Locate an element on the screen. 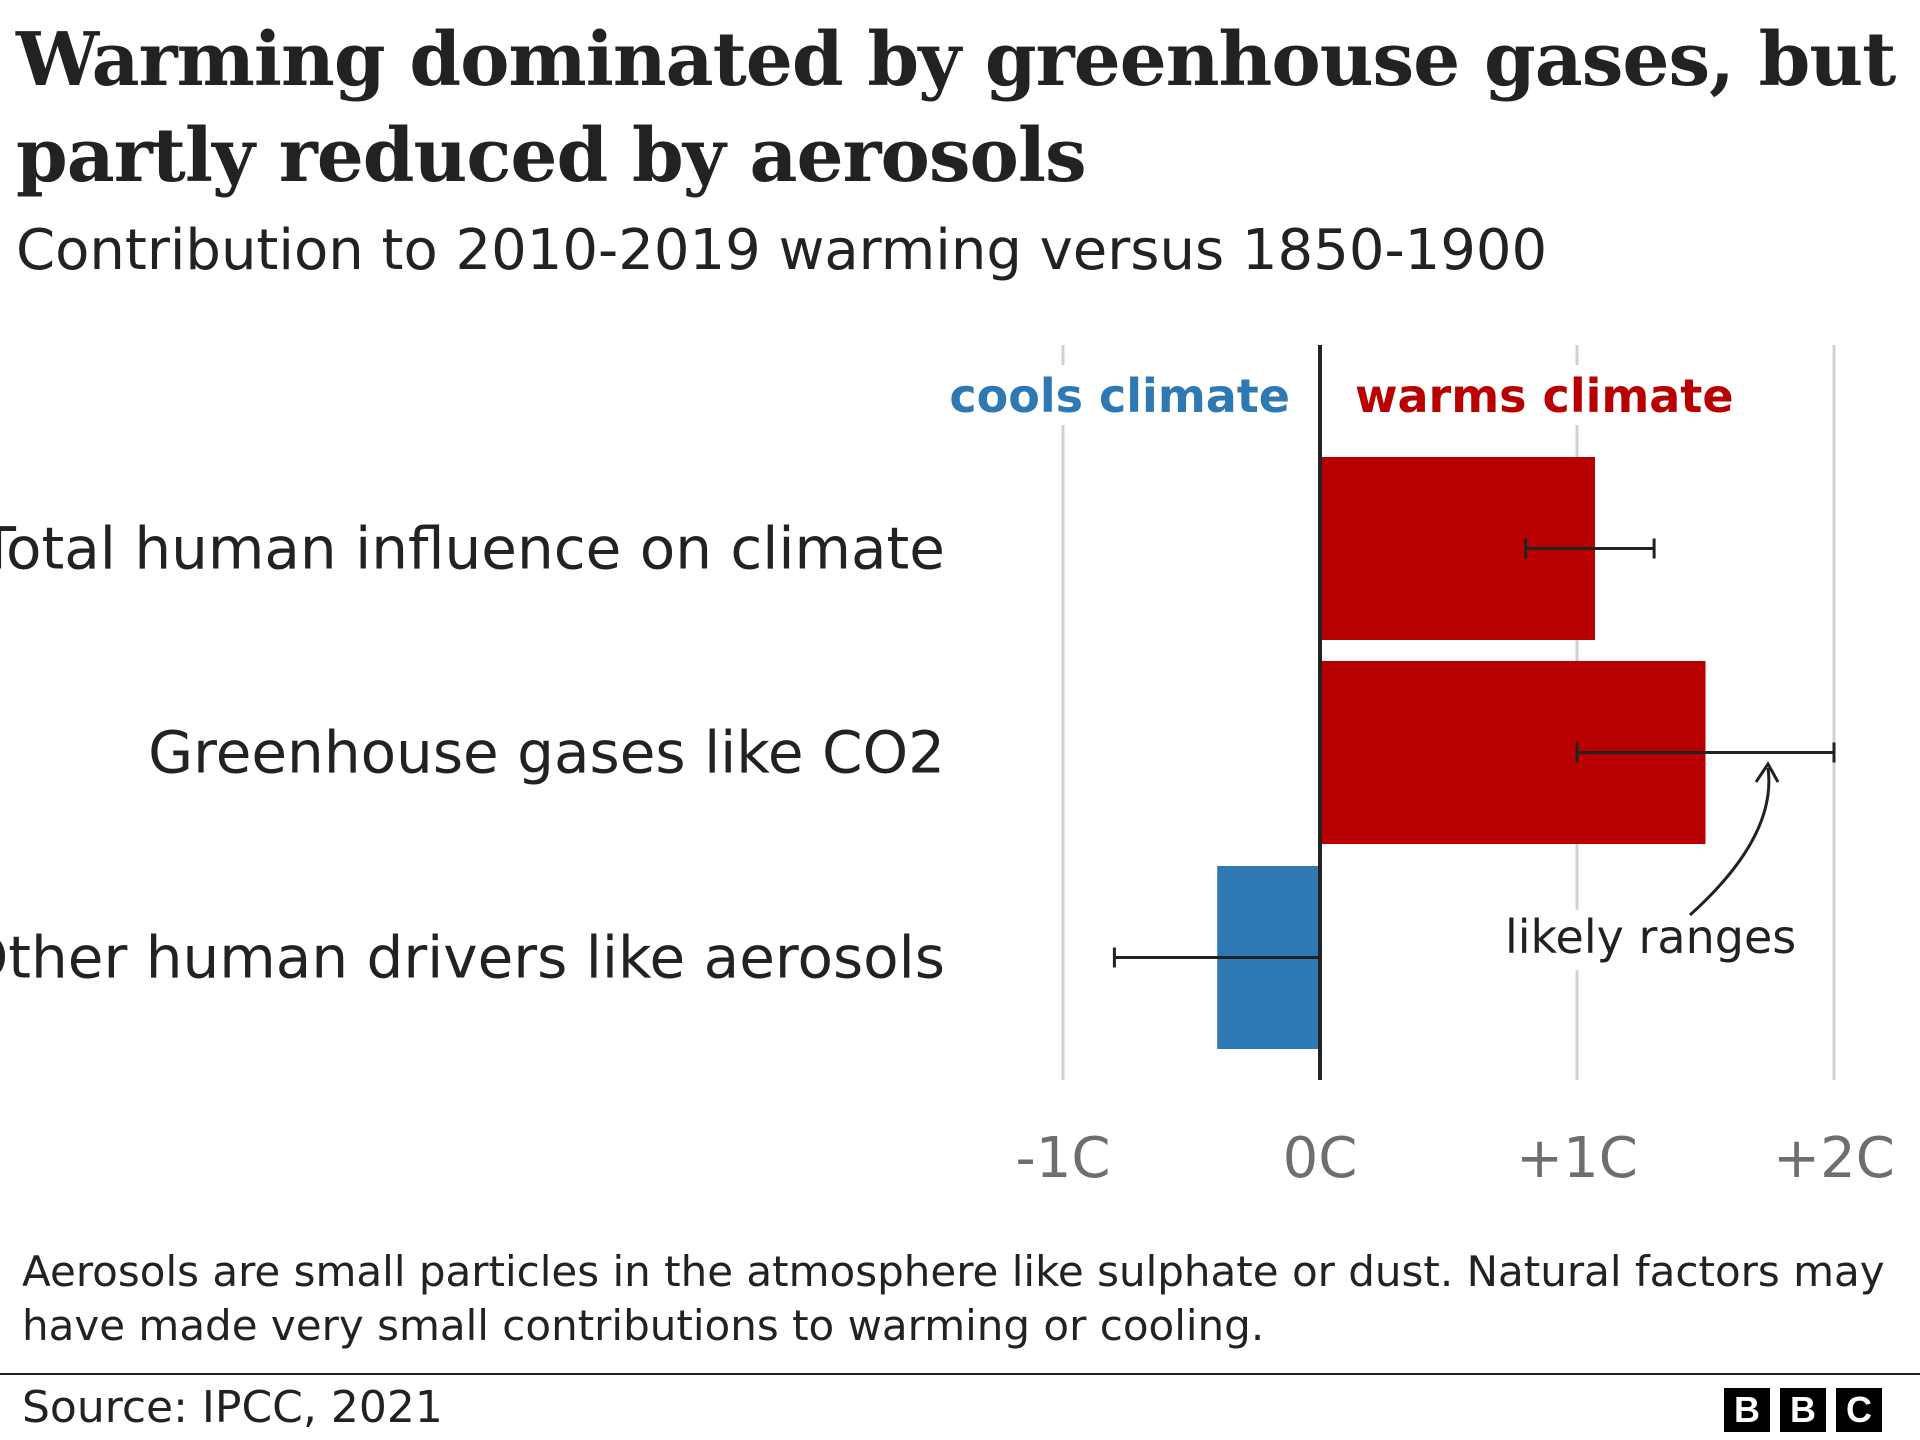 Image resolution: width=1920 pixels, height=1440 pixels. x-tick-label: 0C is located at coordinates (1320, 1158).